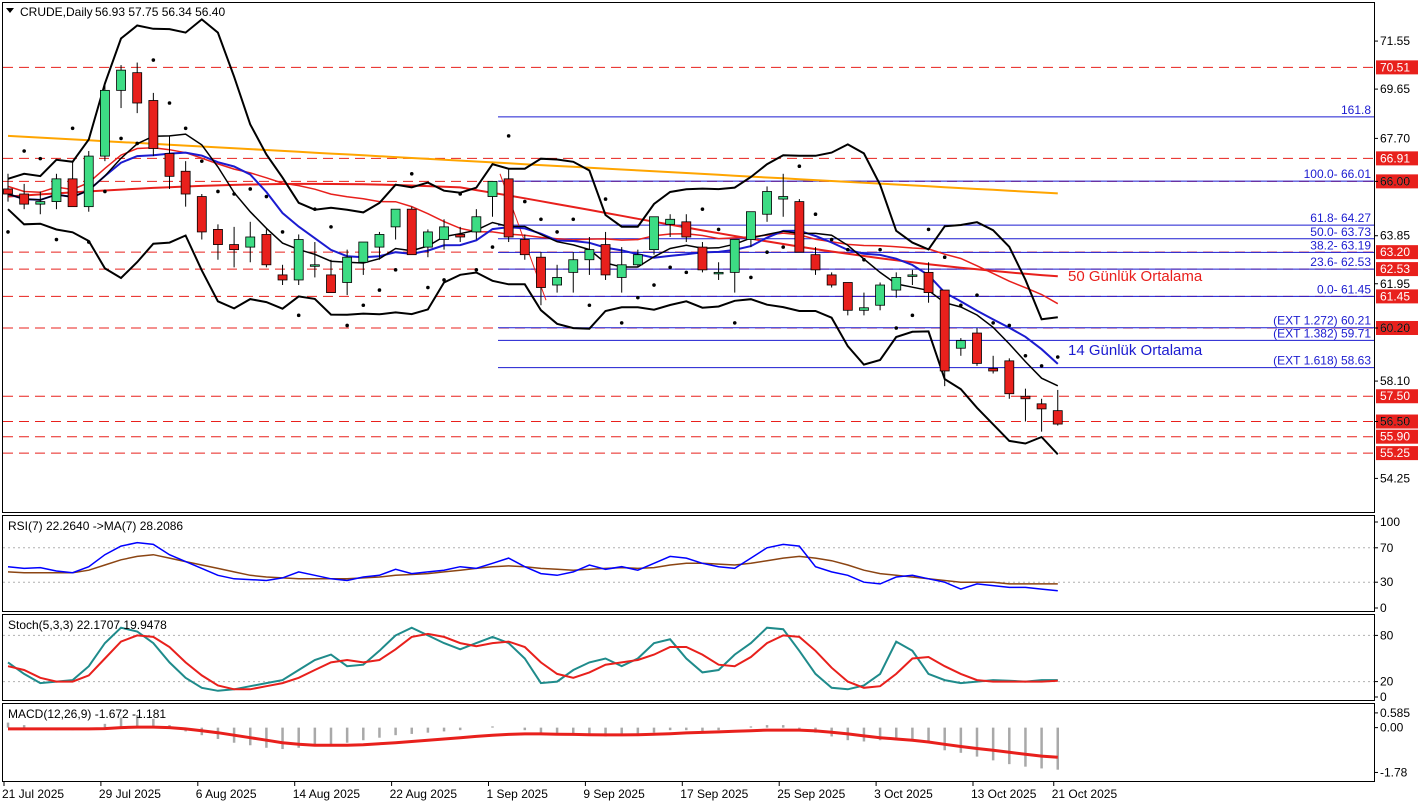 This screenshot has height=806, width=1424. Describe the element at coordinates (1322, 361) in the screenshot. I see `fib-label: (EXT 1.618) 58.63` at that location.